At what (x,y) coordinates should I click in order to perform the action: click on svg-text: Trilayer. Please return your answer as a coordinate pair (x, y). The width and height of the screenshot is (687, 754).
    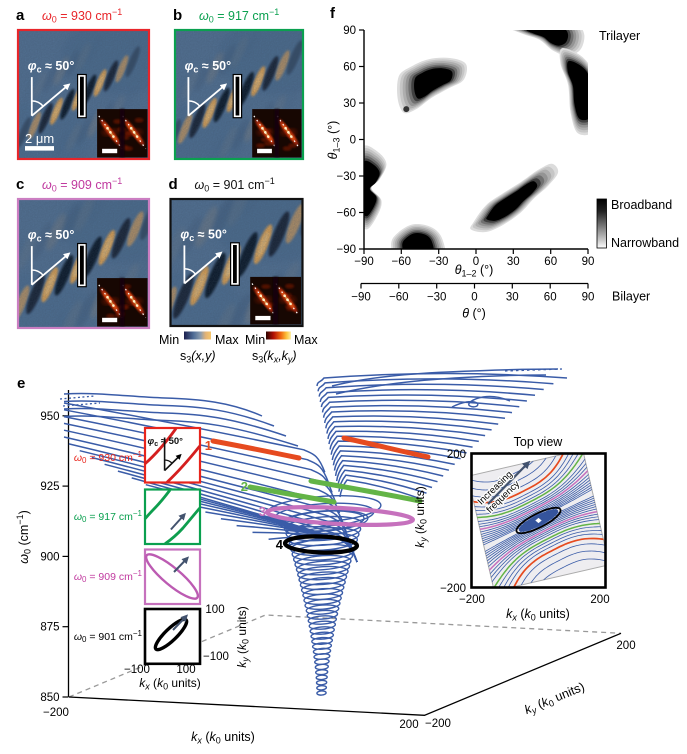
    Looking at the image, I should click on (619, 36).